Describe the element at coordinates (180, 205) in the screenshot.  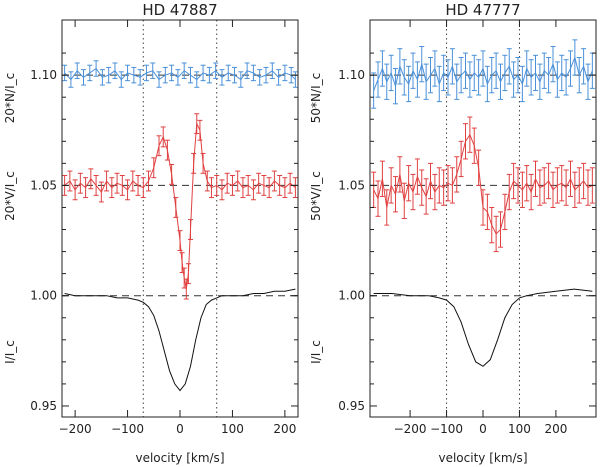
I see `series-line-V` at that location.